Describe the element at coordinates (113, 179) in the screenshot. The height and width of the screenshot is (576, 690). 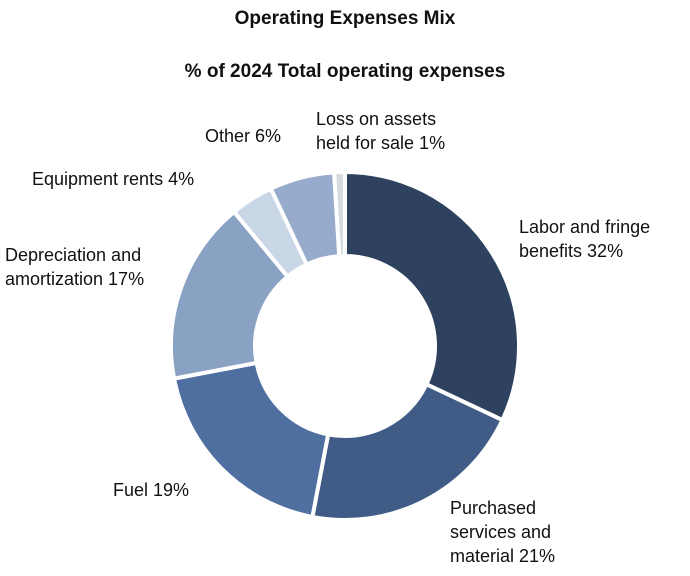
I see `label-equipment: Equipment rents 4%` at that location.